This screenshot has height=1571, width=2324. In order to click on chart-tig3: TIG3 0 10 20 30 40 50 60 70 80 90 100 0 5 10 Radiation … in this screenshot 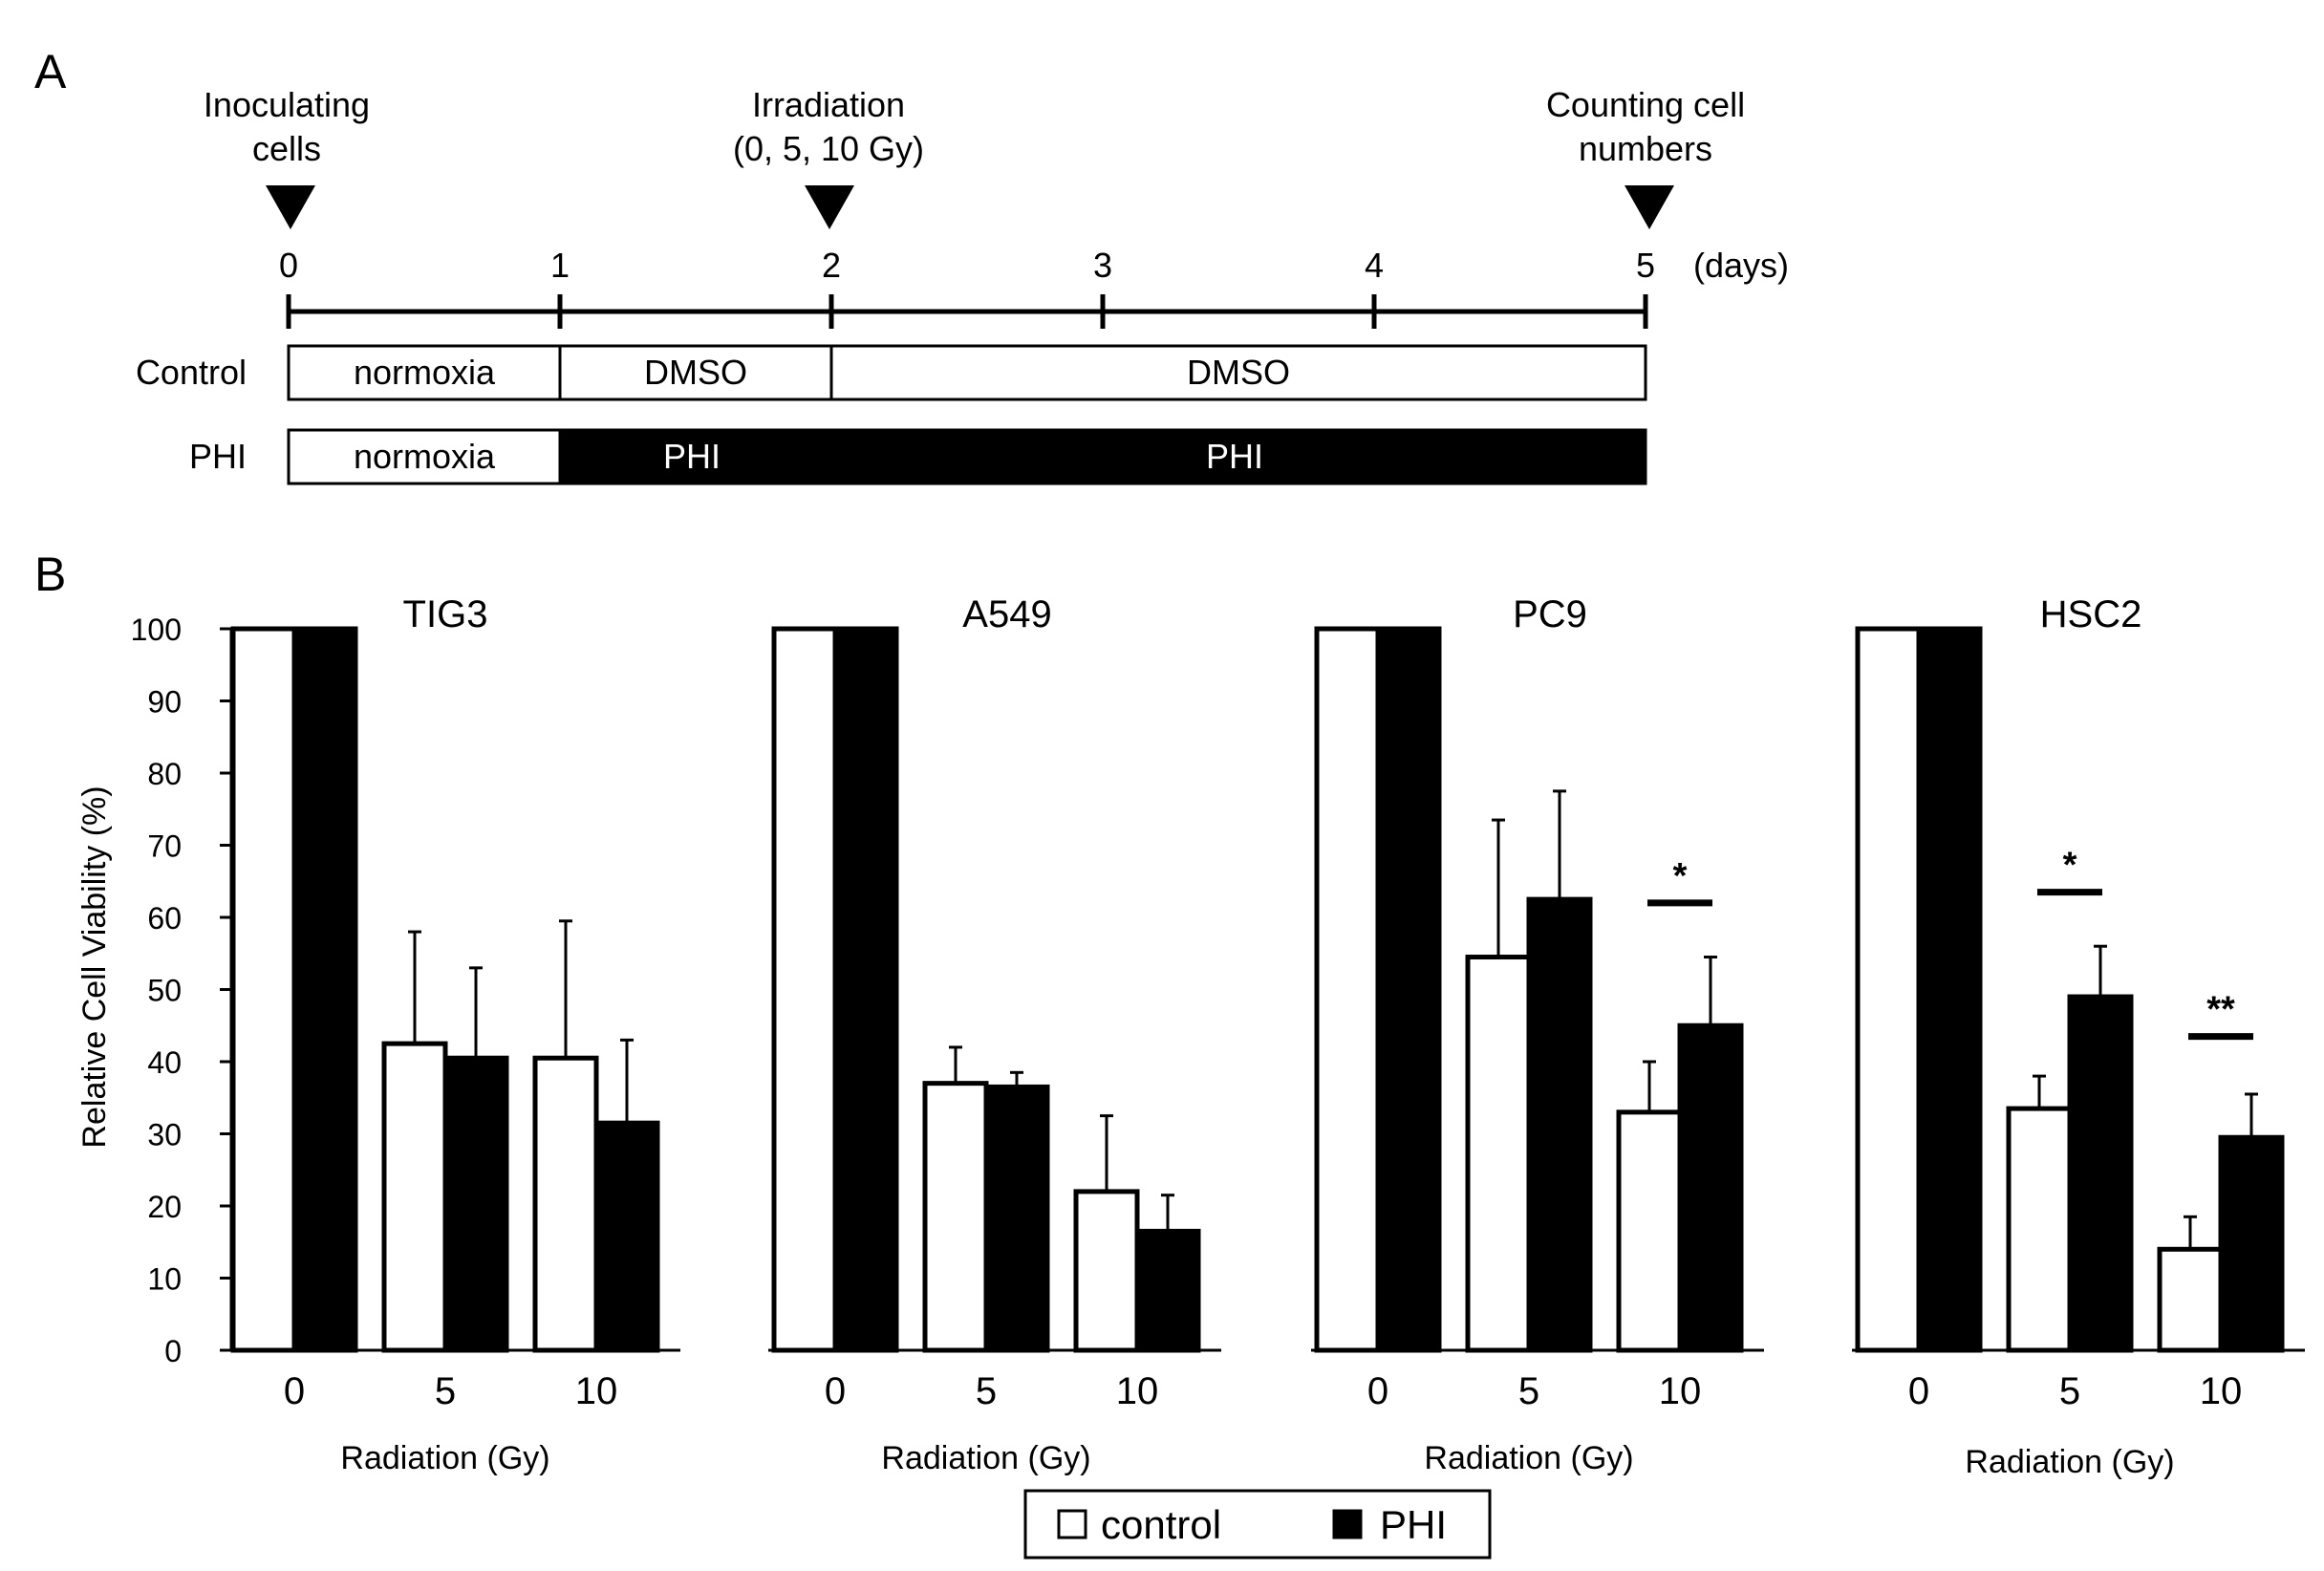, I will do `click(405, 1034)`.